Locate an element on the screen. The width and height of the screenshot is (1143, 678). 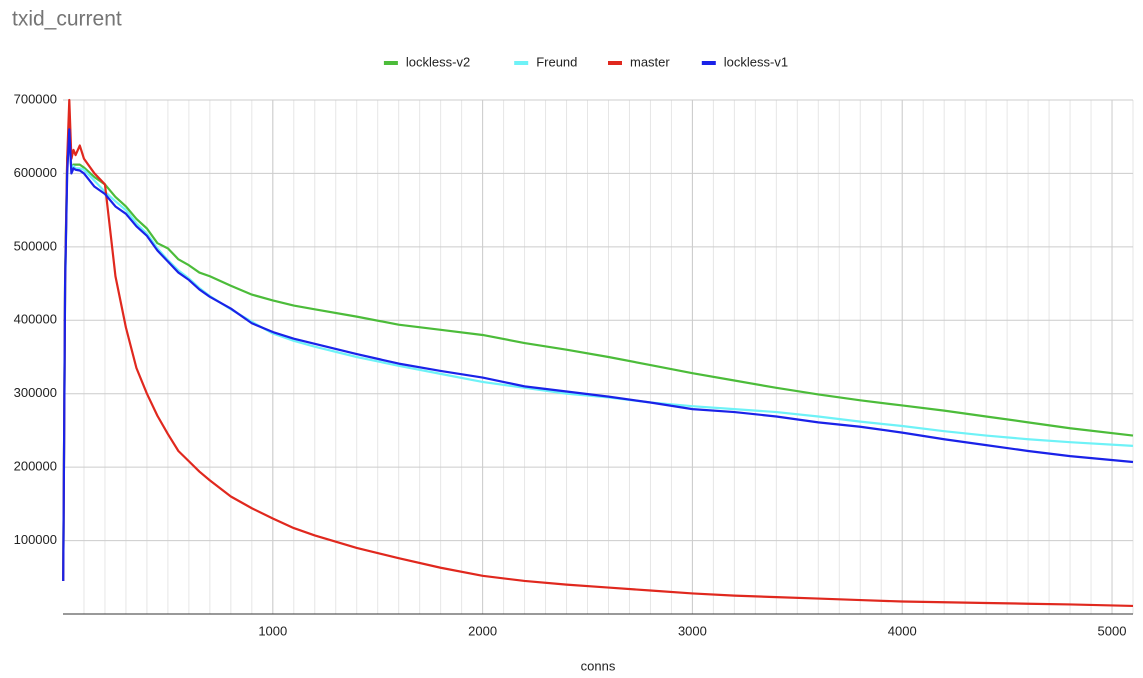
legend-label: lockless-v1 is located at coordinates (756, 61).